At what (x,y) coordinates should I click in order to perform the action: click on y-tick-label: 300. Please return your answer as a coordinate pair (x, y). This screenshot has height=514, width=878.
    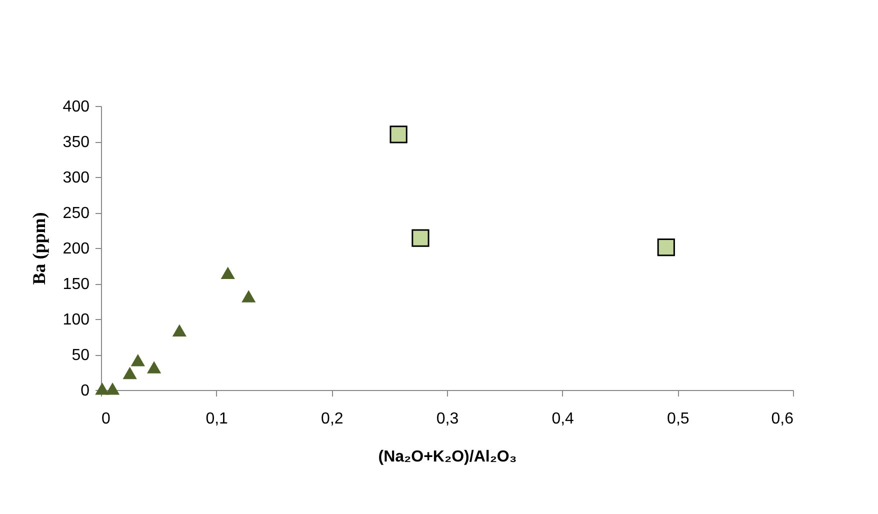
    Looking at the image, I should click on (76, 178).